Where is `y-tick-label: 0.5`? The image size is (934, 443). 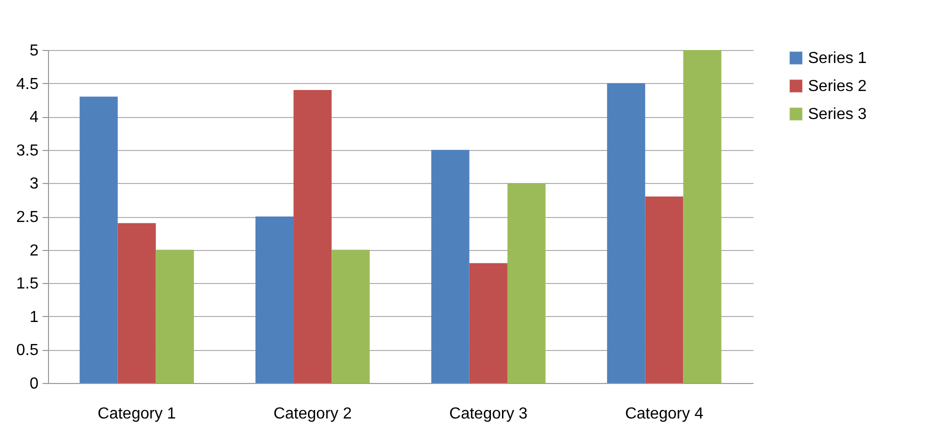 y-tick-label: 0.5 is located at coordinates (27, 351).